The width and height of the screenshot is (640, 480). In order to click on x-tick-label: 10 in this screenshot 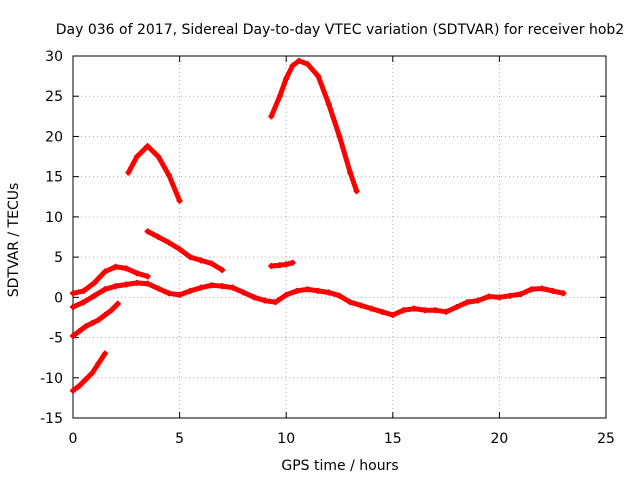, I will do `click(286, 439)`.